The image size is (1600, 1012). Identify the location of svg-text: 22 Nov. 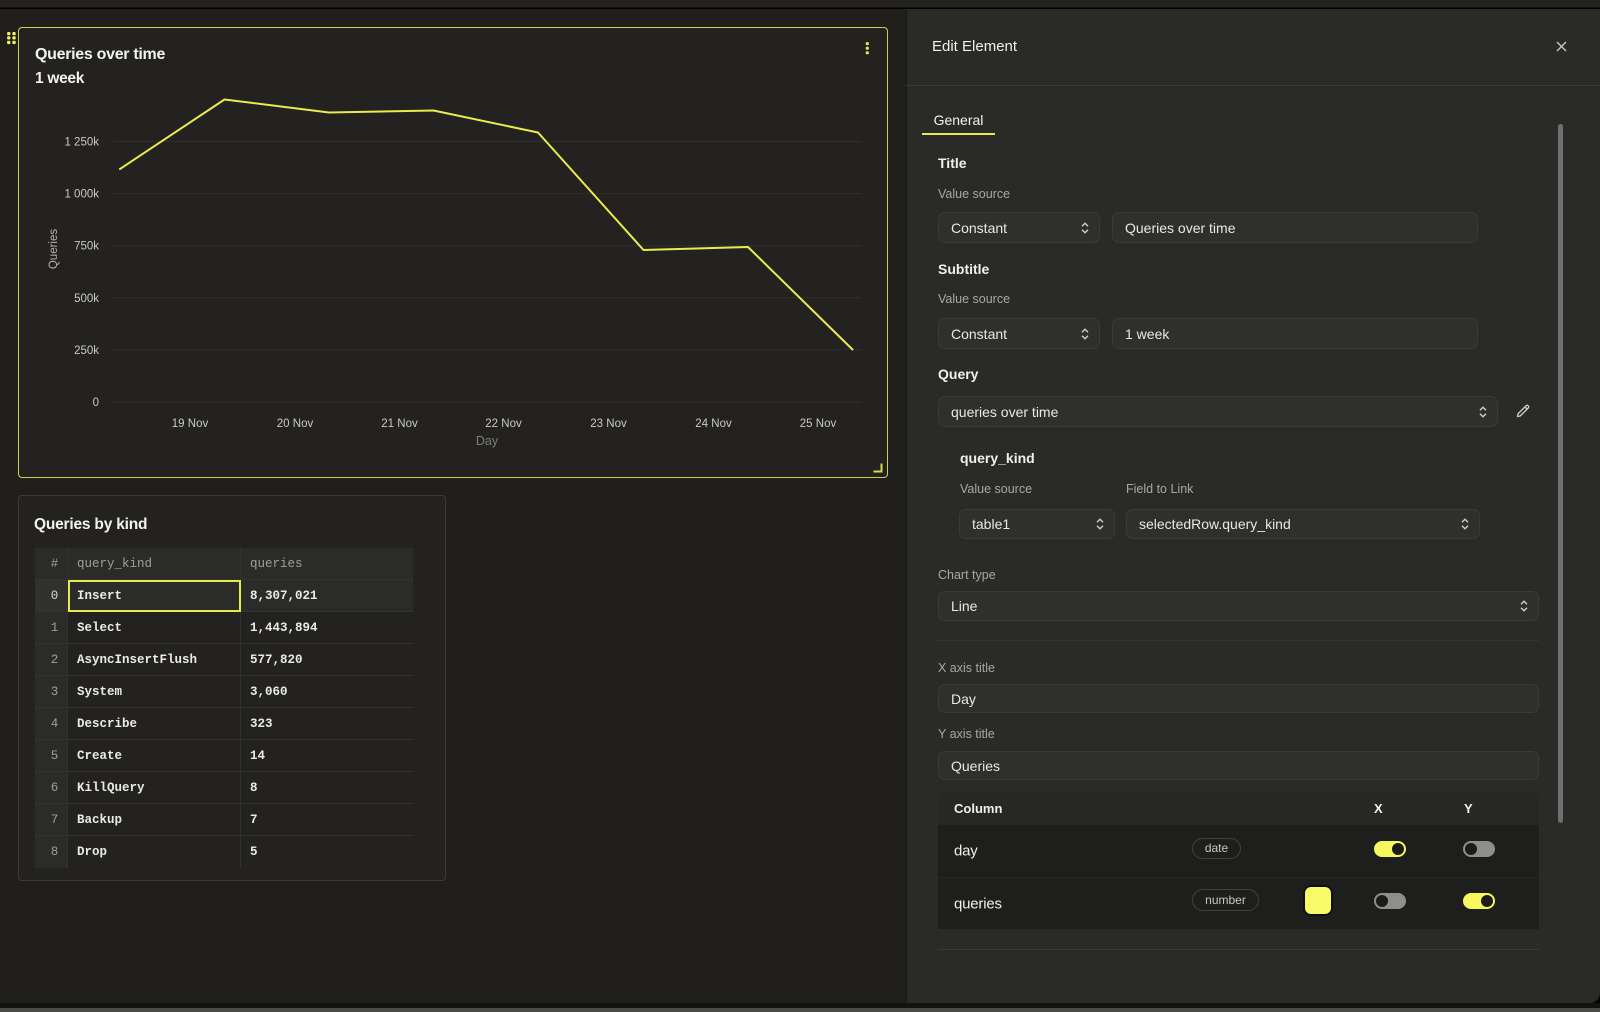
(503, 424).